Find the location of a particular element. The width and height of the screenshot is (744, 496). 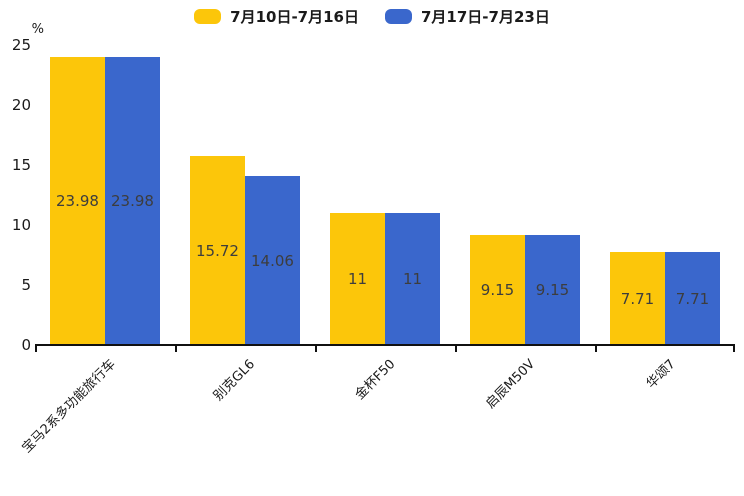

y-tick-label: 25 is located at coordinates (21, 45).